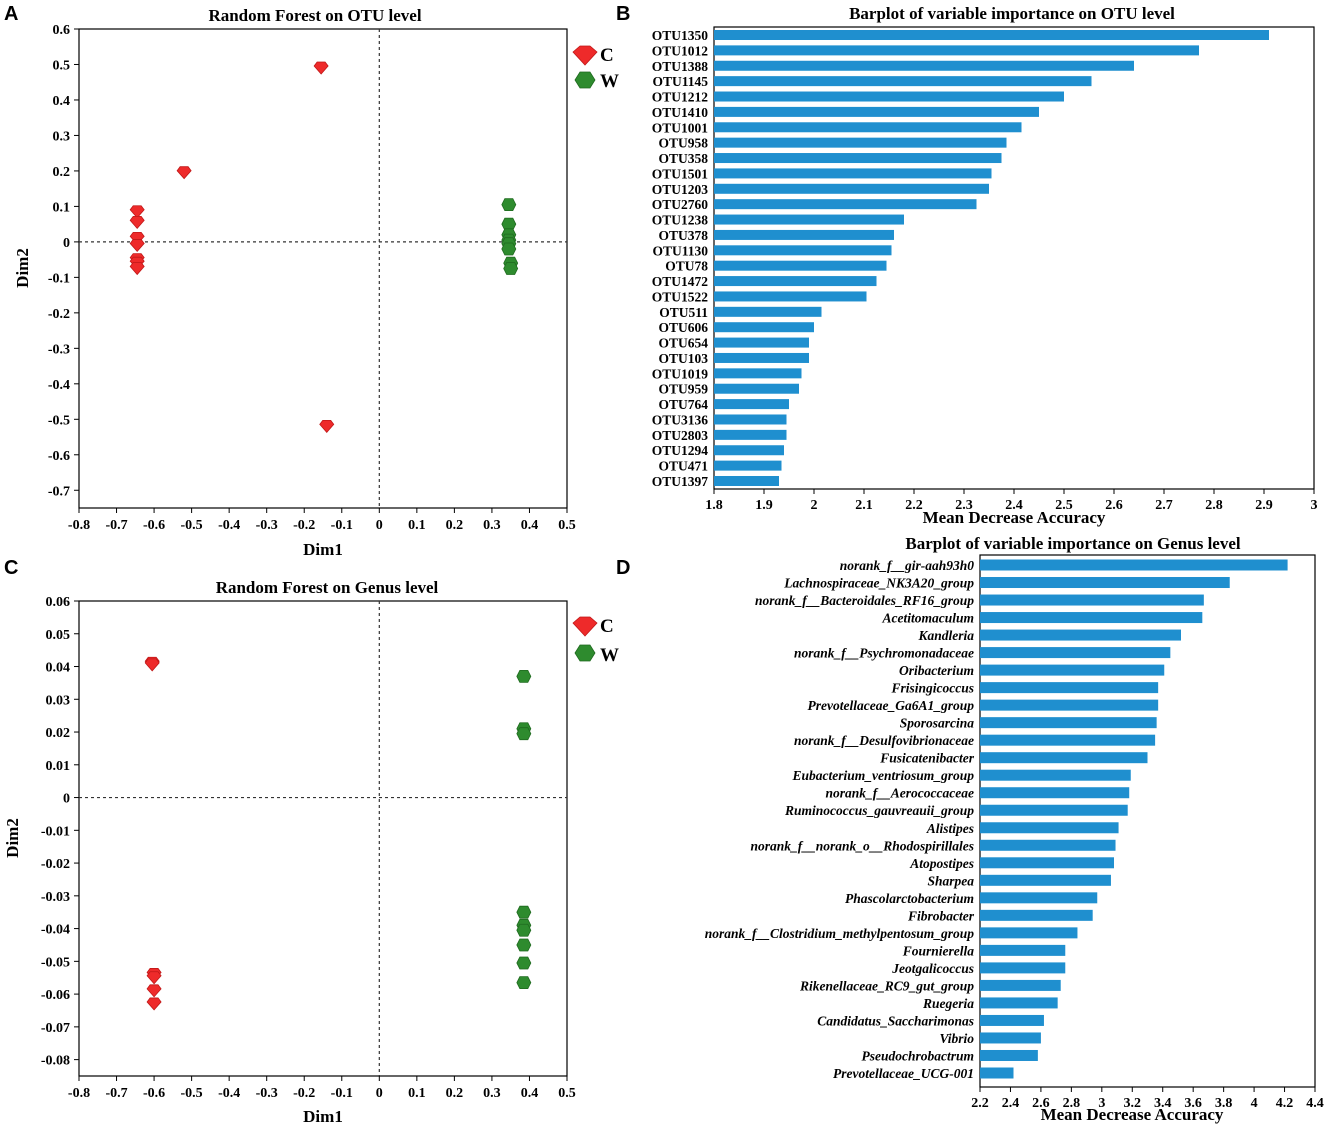 This screenshot has width=1325, height=1129. Describe the element at coordinates (62, 207) in the screenshot. I see `y-tick-label: 0.1` at that location.